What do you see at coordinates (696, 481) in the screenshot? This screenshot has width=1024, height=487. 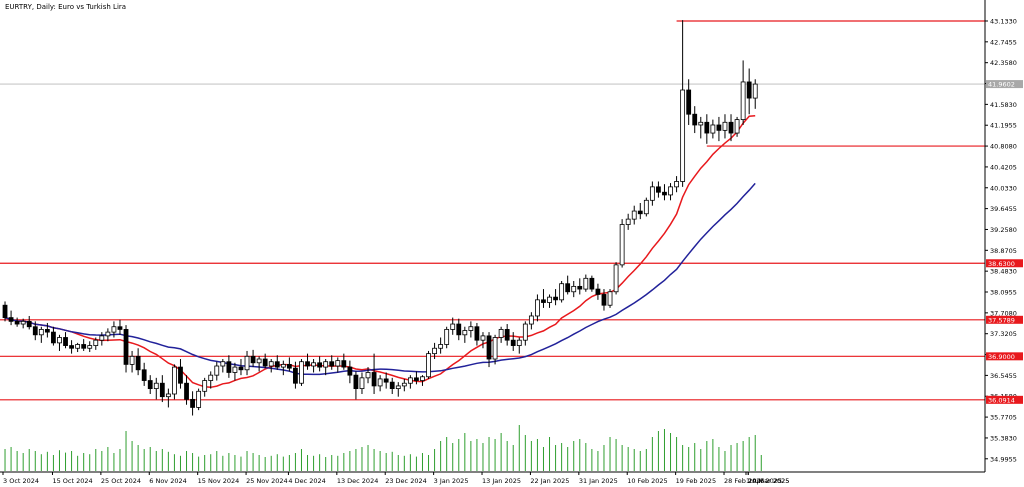 I see `time-tick-label: 19 Feb 2025` at bounding box center [696, 481].